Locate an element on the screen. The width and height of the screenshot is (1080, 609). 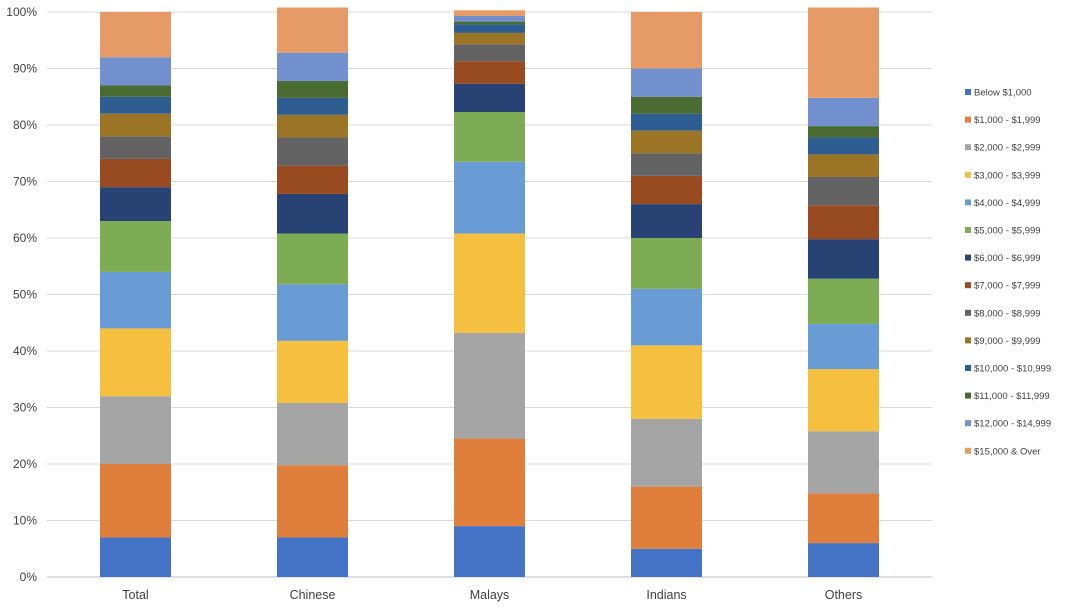
legend-label: $11,000 - $11,999 is located at coordinates (1012, 396).